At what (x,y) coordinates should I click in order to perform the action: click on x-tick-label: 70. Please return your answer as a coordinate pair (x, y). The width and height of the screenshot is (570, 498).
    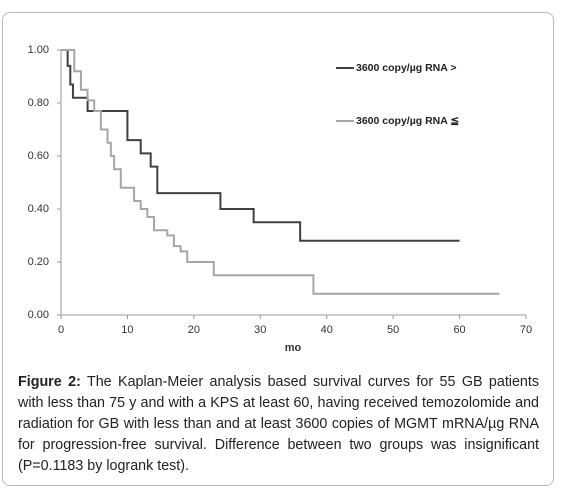
    Looking at the image, I should click on (526, 330).